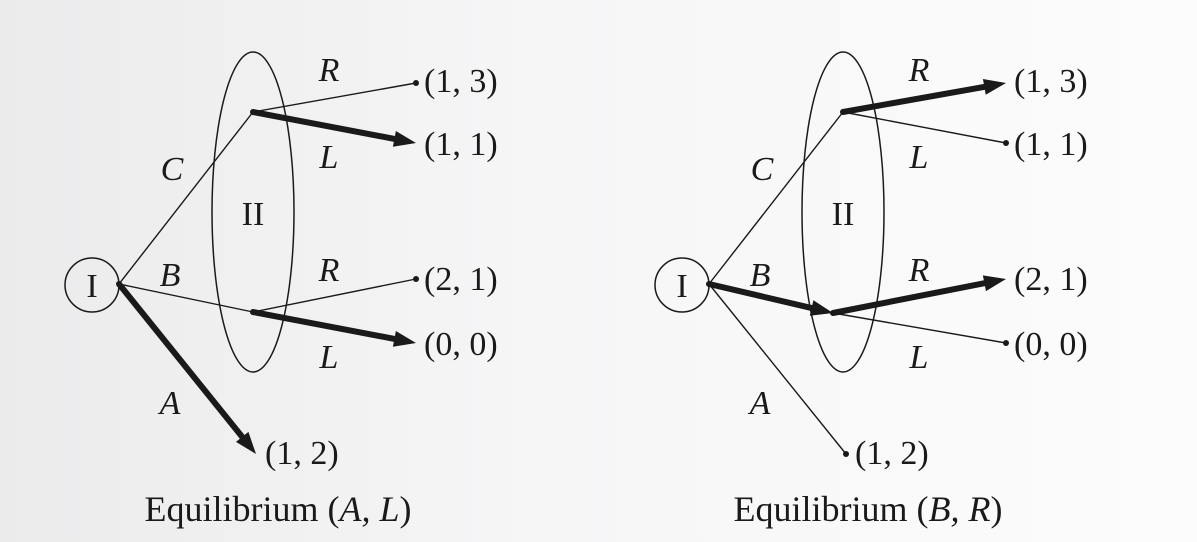  I want to click on caption-first-strategy: B, so click(939, 509).